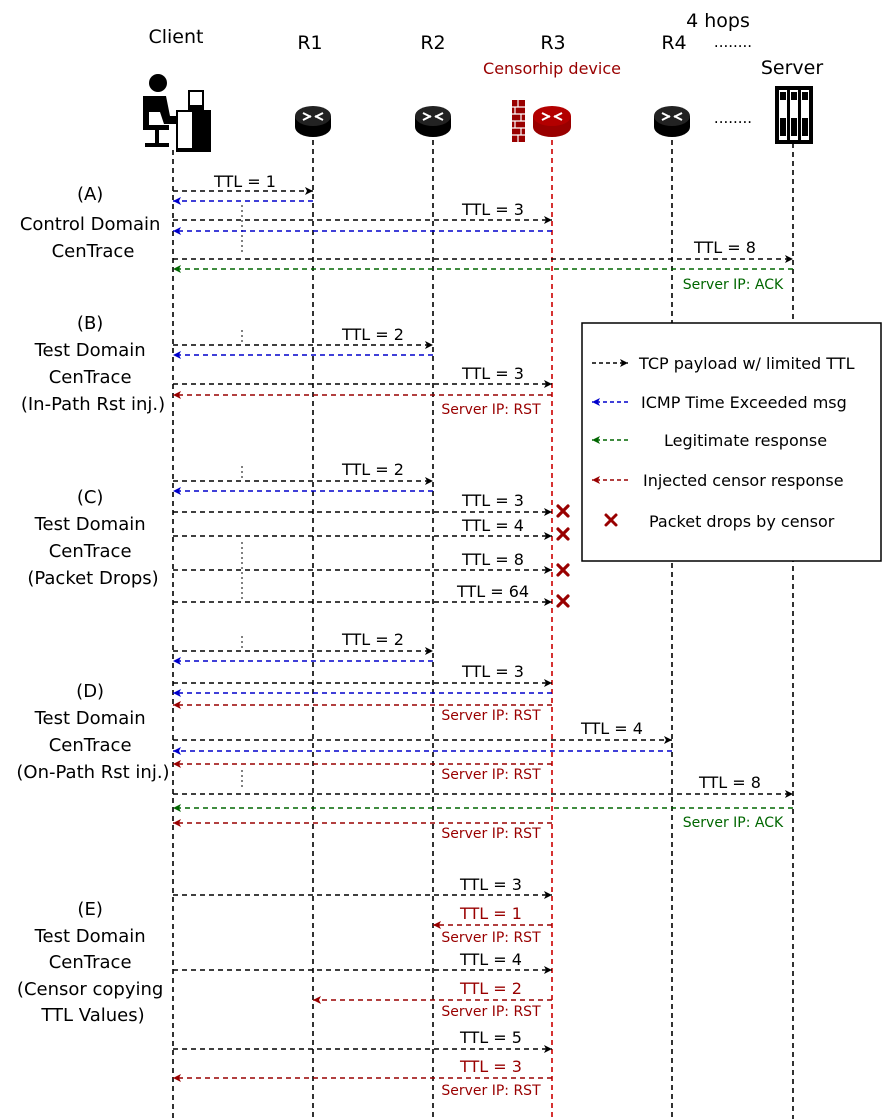 This screenshot has height=1119, width=885. What do you see at coordinates (541, 121) in the screenshot?
I see `r3-censor-router-icon` at bounding box center [541, 121].